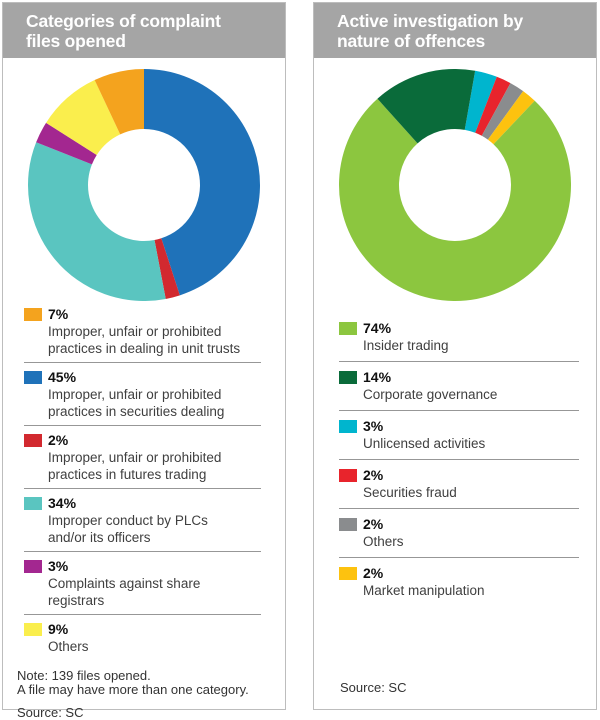 The image size is (600, 720). I want to click on legend-item: 3% Complaints against share registrars, so click(142, 583).